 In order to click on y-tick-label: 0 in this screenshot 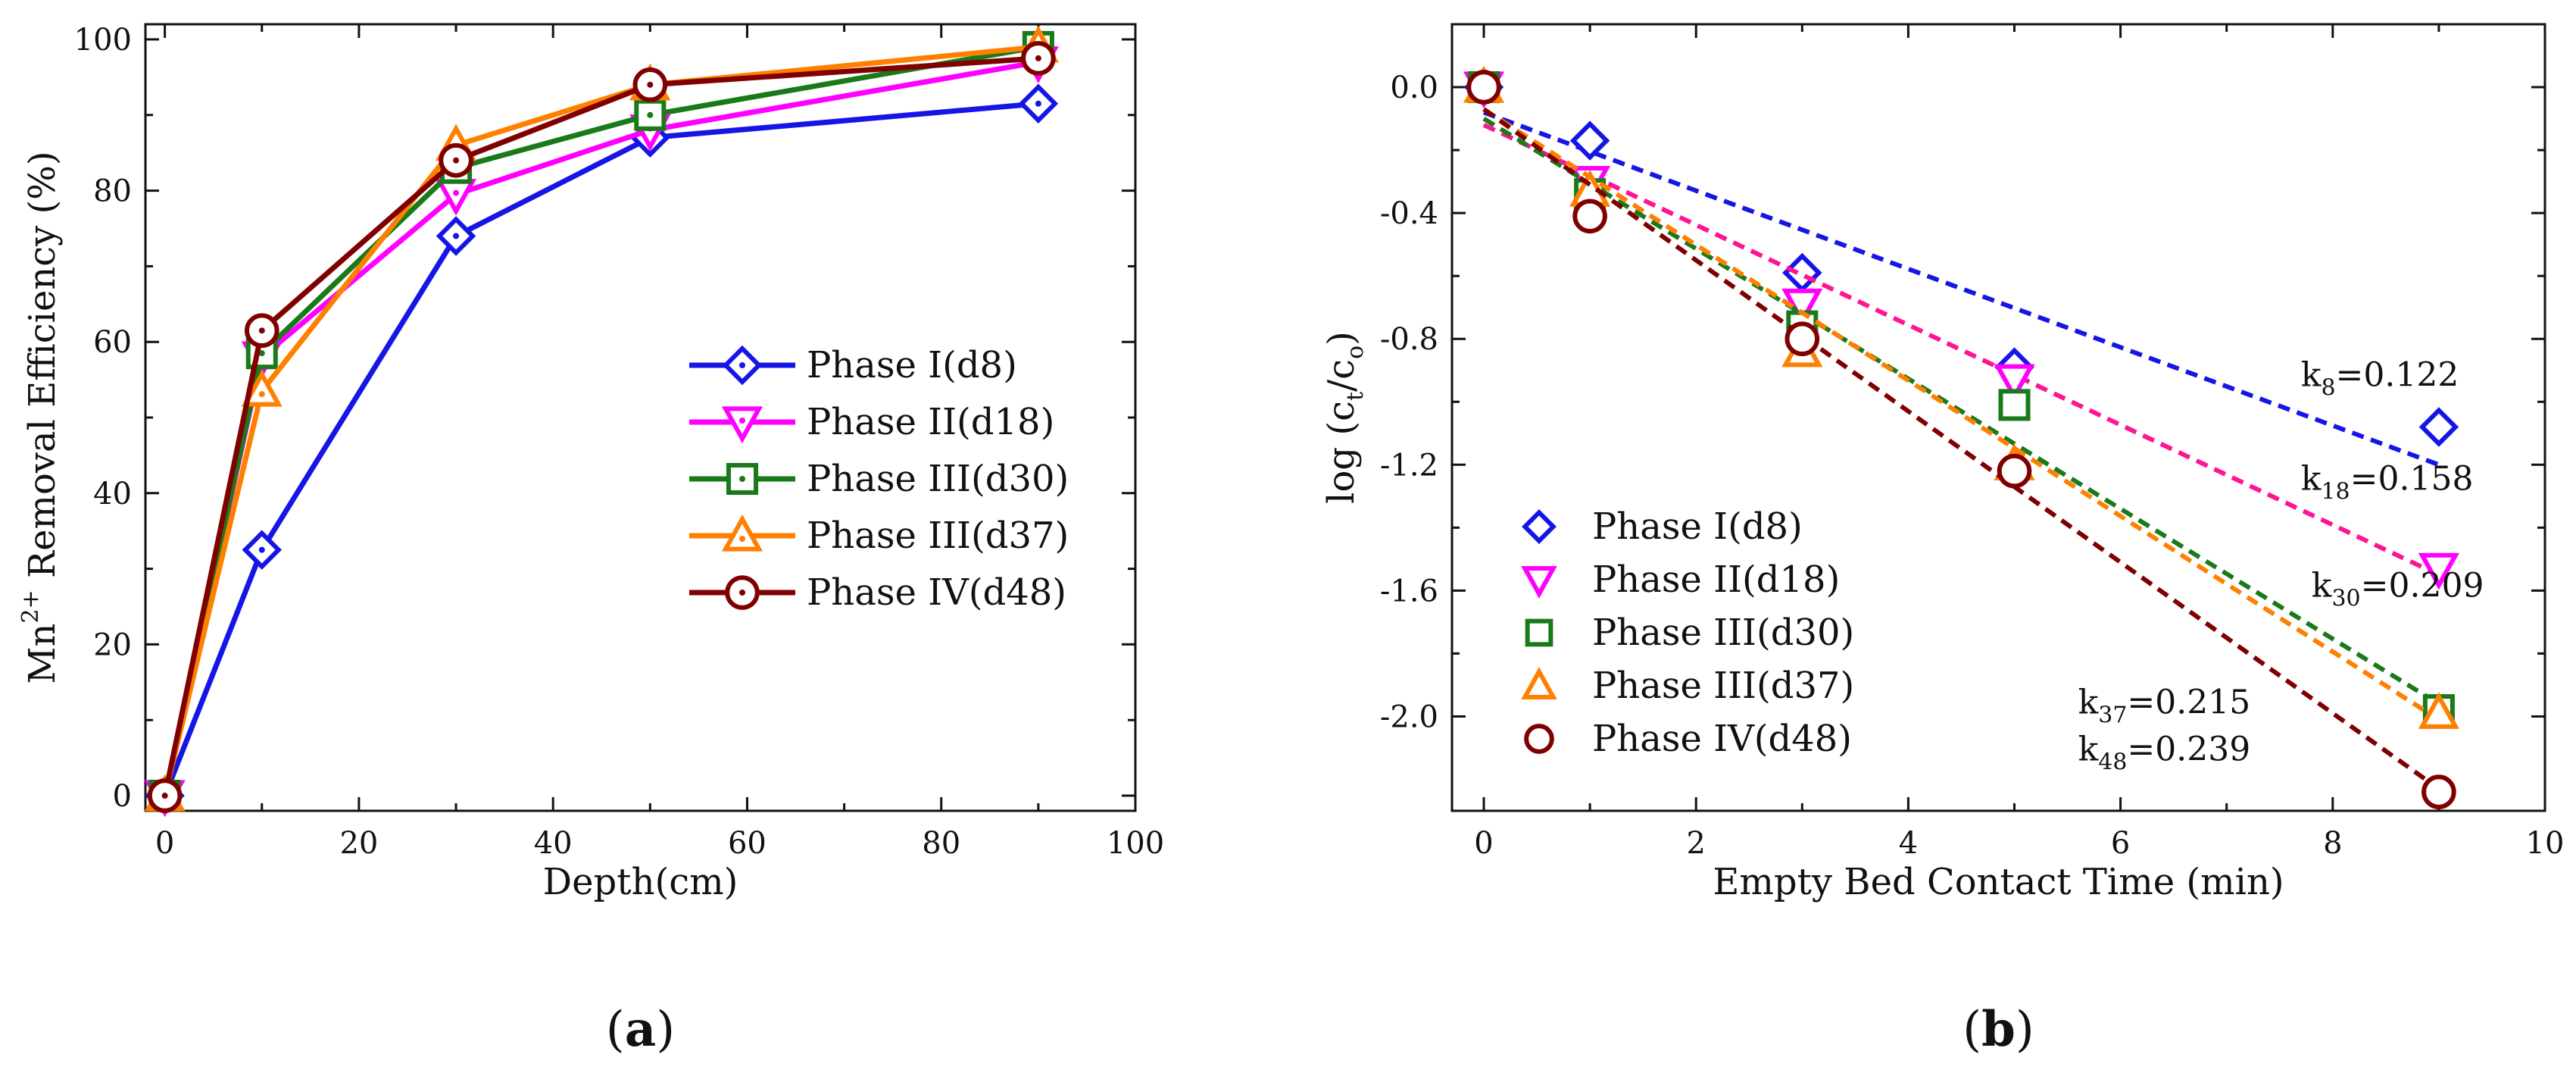, I will do `click(123, 797)`.